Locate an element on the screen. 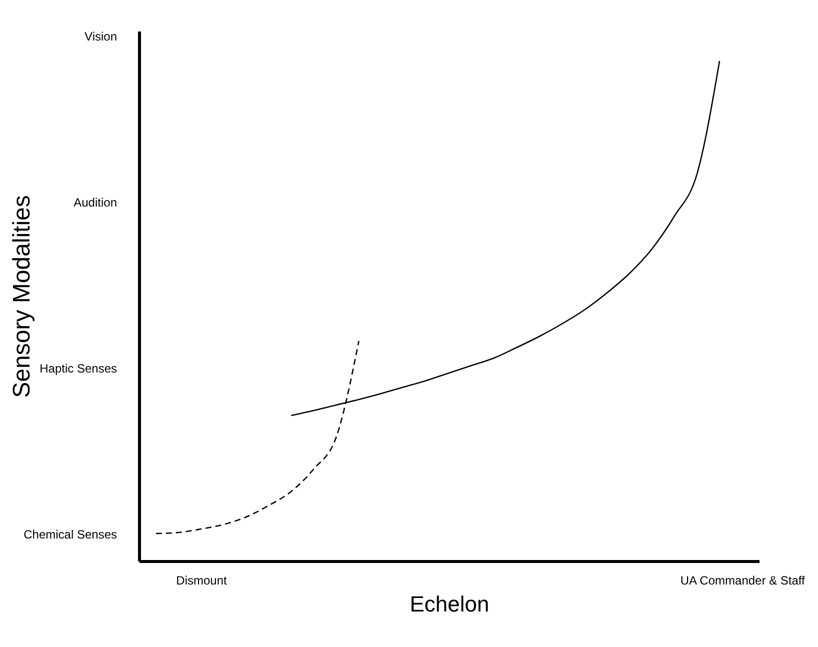  text: Chemical Senses is located at coordinates (70, 535).